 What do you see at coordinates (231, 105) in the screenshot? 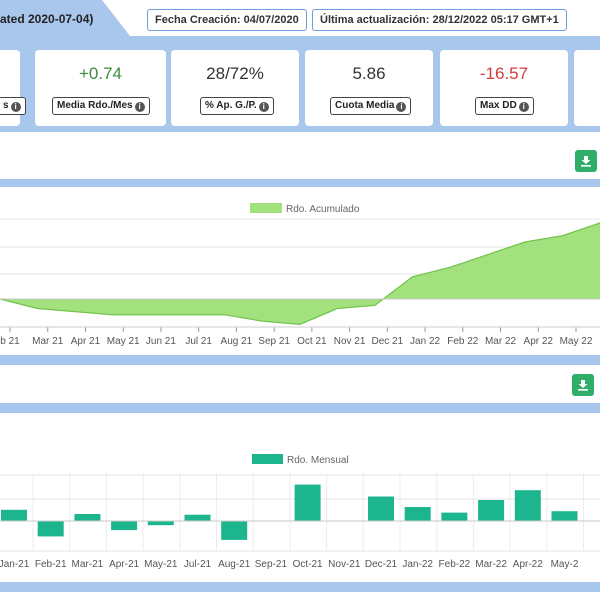
I see `stat-label-text: % Ap. G./P.` at bounding box center [231, 105].